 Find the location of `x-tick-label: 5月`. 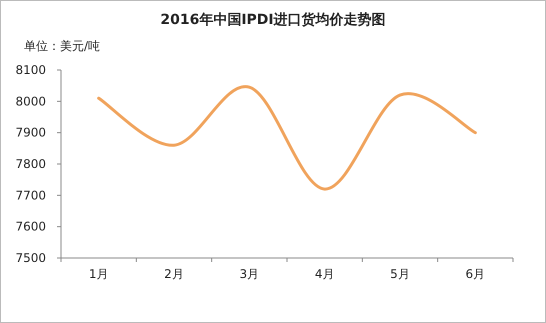

x-tick-label: 5月 is located at coordinates (400, 274).